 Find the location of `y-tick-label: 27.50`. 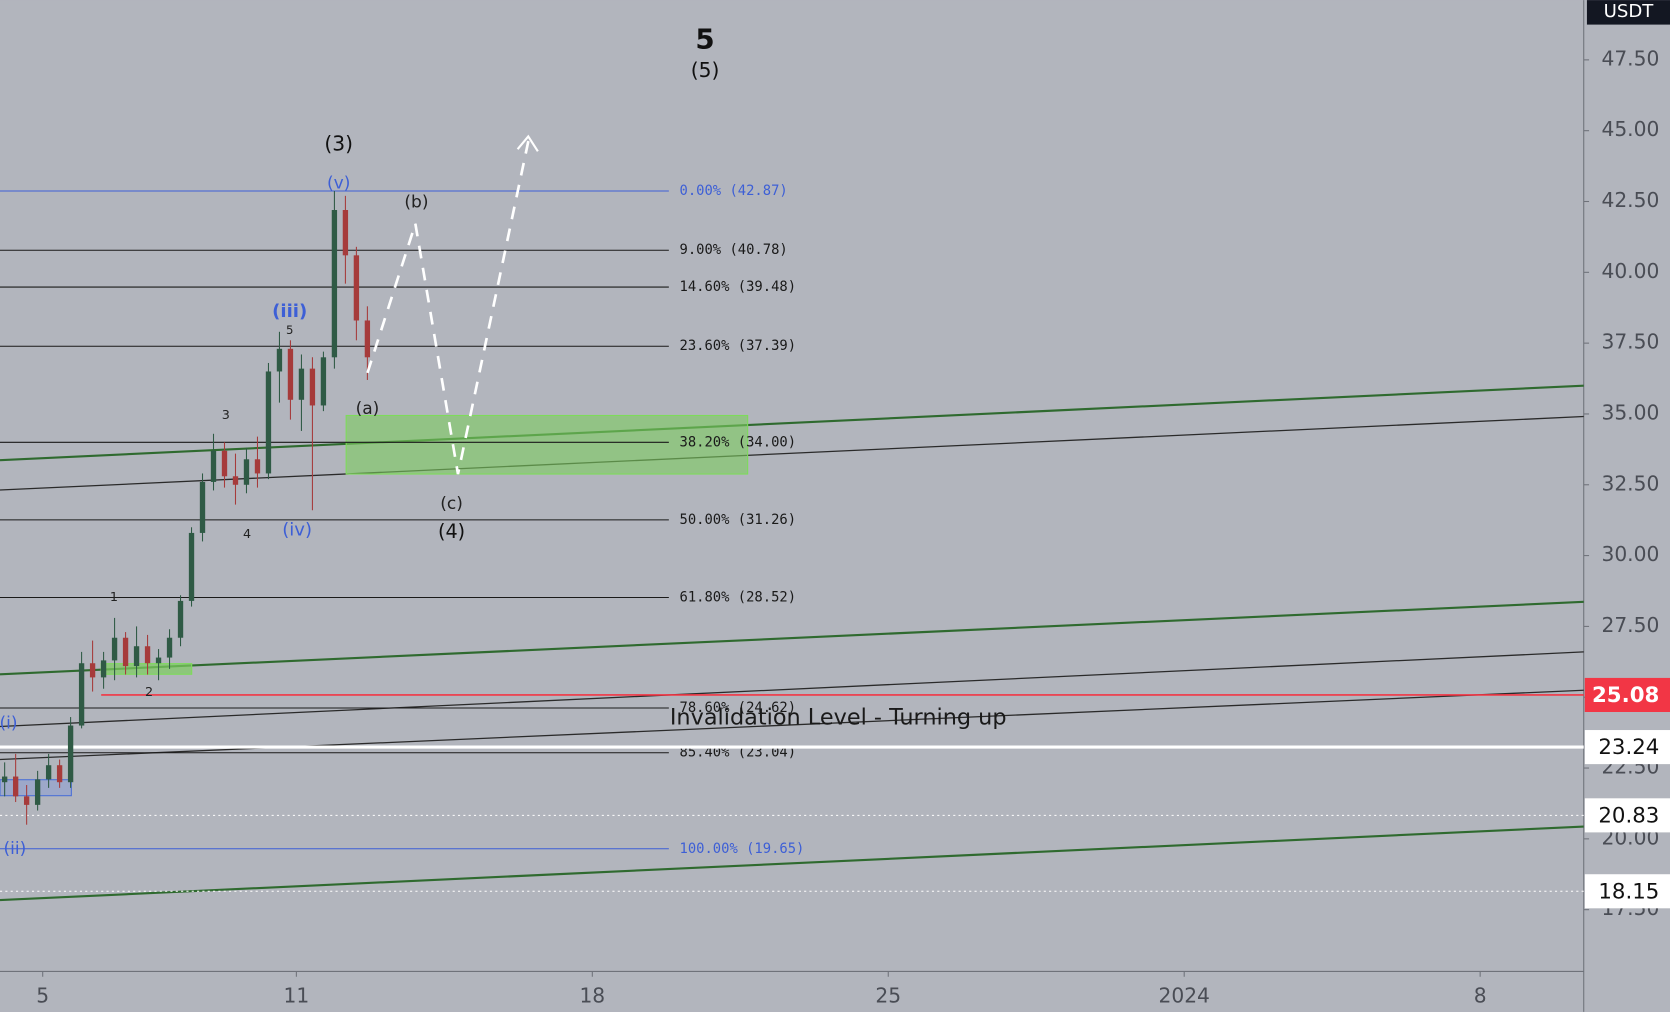

y-tick-label: 27.50 is located at coordinates (1630, 625).